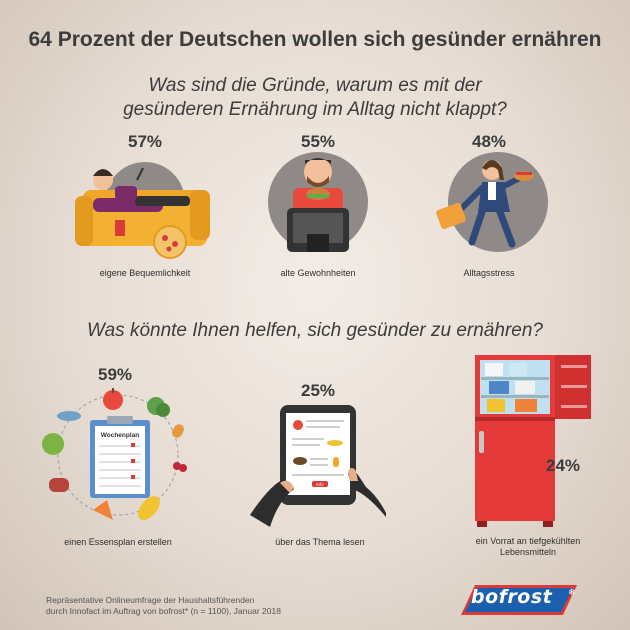  Describe the element at coordinates (489, 273) in the screenshot. I see `reason-label-alltagsstress: Alltagsstress` at that location.